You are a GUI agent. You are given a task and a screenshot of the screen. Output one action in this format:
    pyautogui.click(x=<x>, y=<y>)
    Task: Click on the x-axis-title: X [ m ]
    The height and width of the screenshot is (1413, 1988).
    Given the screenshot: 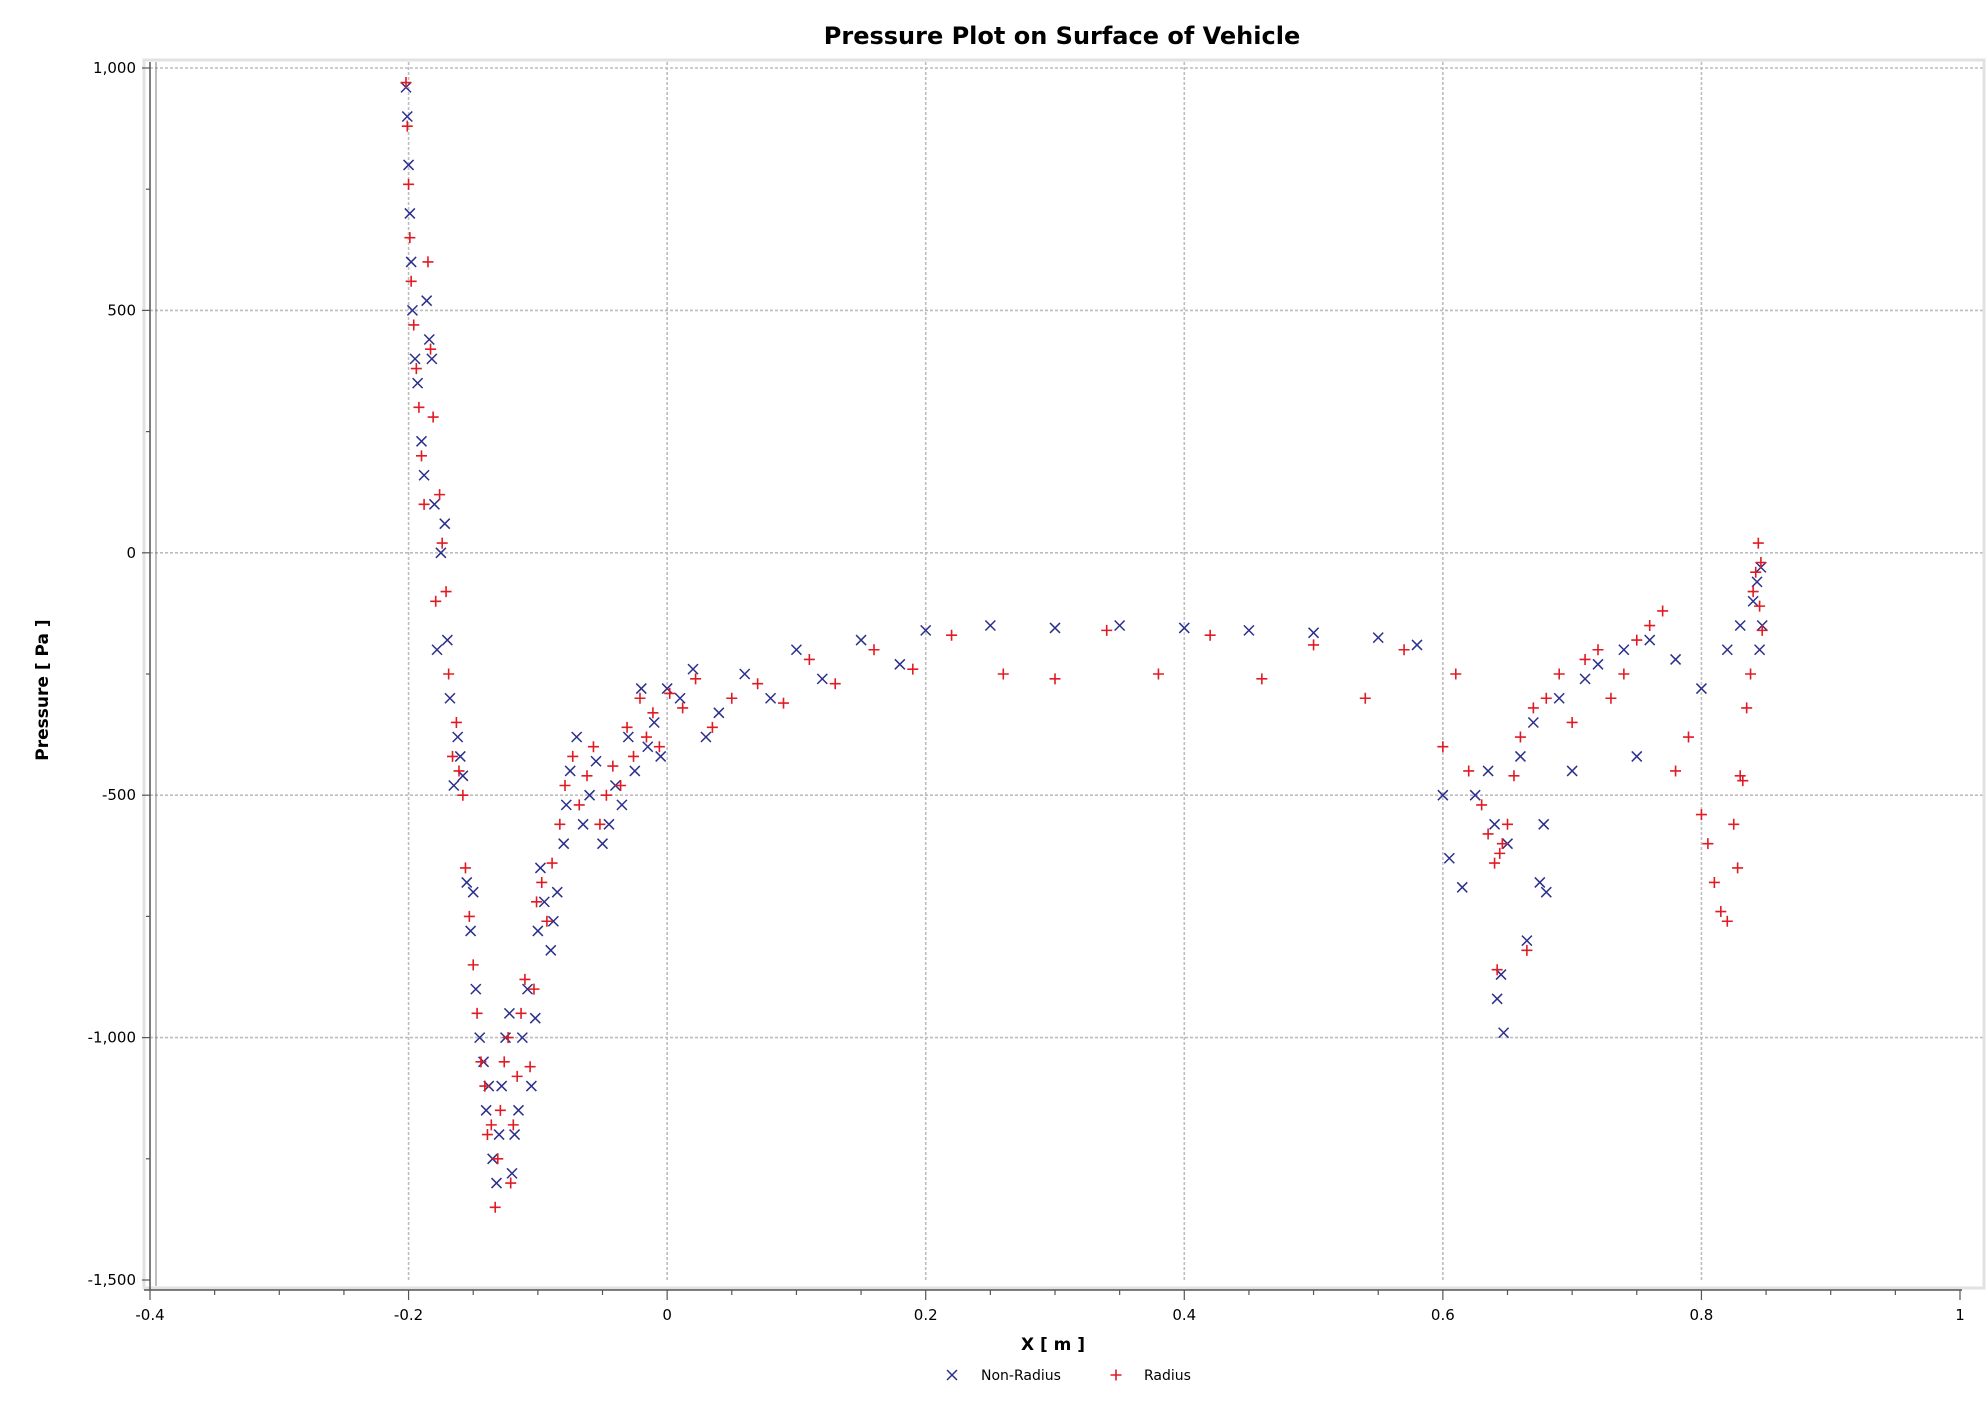 What is the action you would take?
    pyautogui.click(x=1053, y=1345)
    